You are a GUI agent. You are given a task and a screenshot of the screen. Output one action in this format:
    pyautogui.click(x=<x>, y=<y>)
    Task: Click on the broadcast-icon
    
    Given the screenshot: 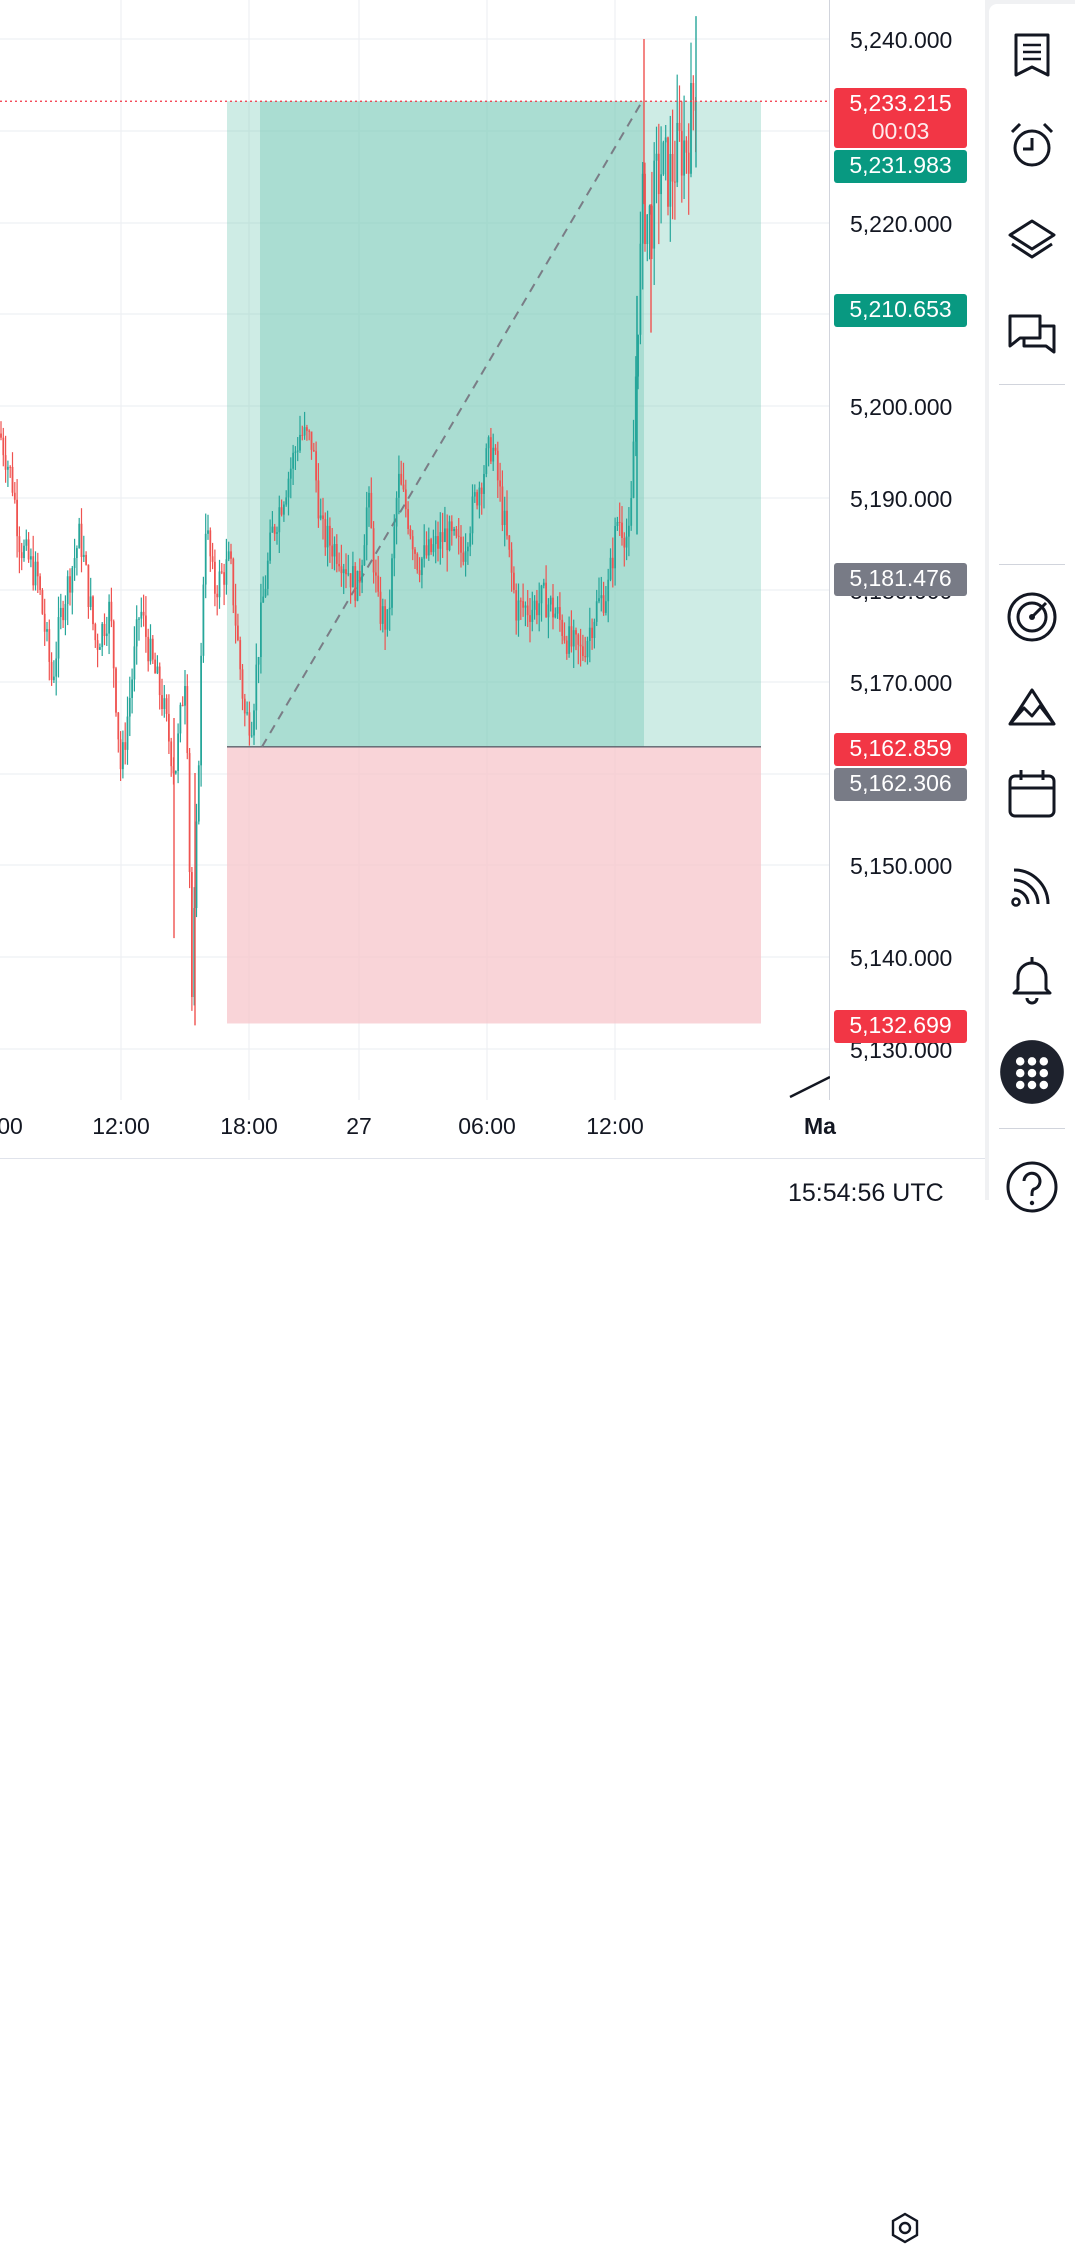 What is the action you would take?
    pyautogui.click(x=1030, y=887)
    